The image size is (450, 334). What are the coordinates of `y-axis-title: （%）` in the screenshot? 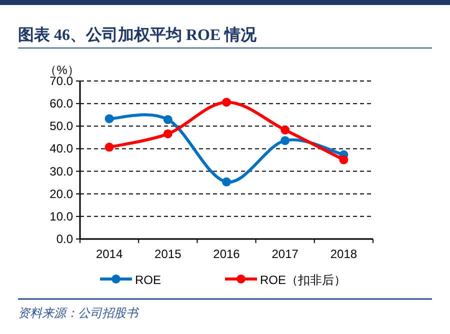 It's located at (62, 70).